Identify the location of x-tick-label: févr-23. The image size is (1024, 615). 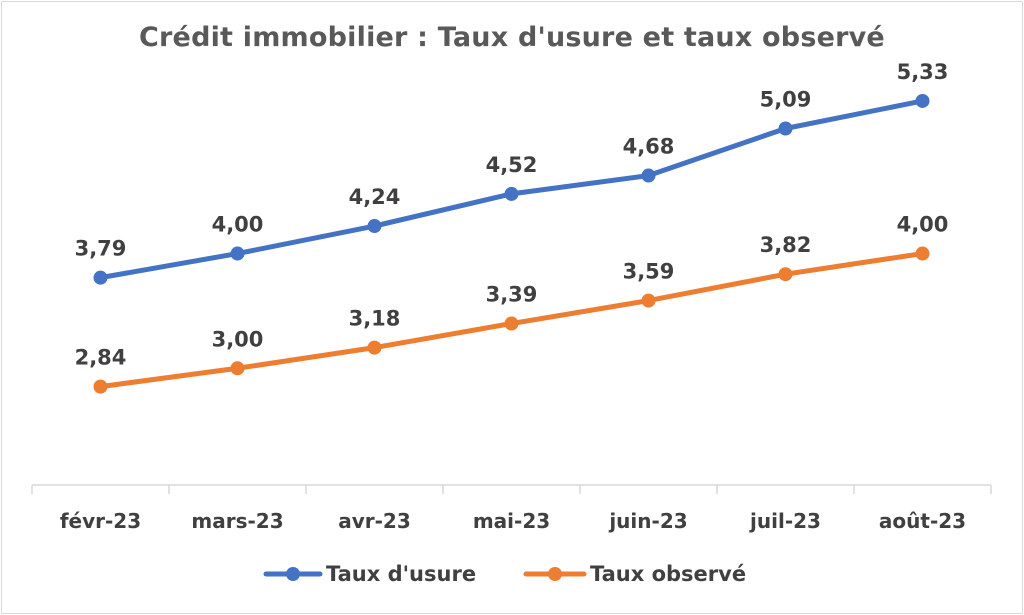
(100, 521).